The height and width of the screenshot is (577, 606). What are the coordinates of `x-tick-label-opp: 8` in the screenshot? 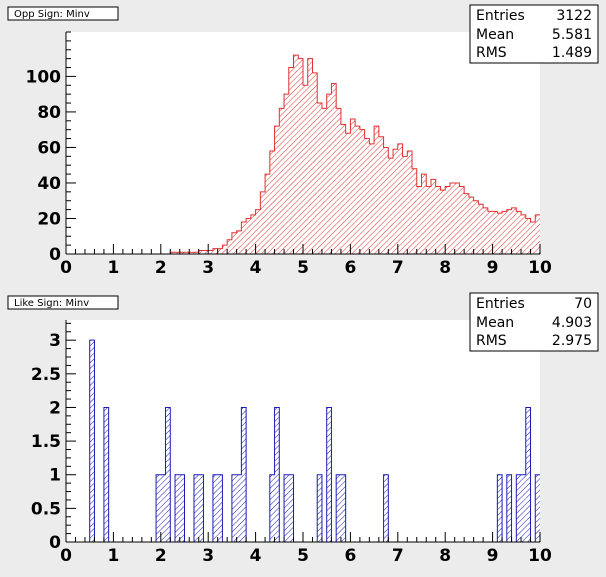 It's located at (445, 268).